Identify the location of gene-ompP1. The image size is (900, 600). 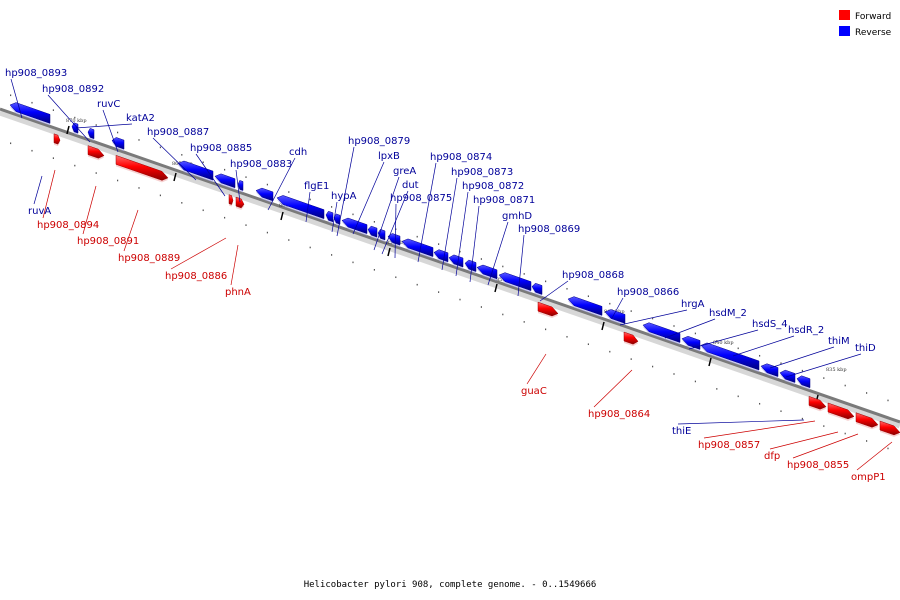
(889, 428).